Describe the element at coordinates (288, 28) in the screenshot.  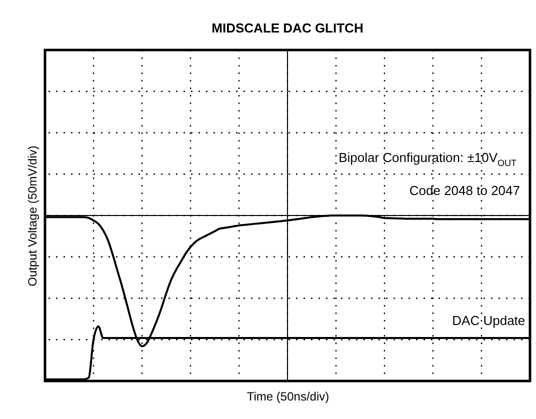
I see `chart-title: MIDSCALE DAC GLITCH` at that location.